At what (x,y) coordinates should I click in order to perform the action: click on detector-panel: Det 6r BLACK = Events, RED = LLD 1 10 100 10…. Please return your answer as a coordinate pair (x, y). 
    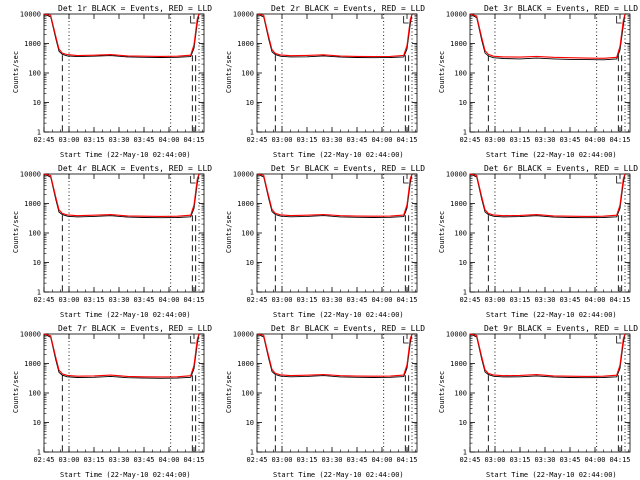
    Looking at the image, I should click on (532, 240).